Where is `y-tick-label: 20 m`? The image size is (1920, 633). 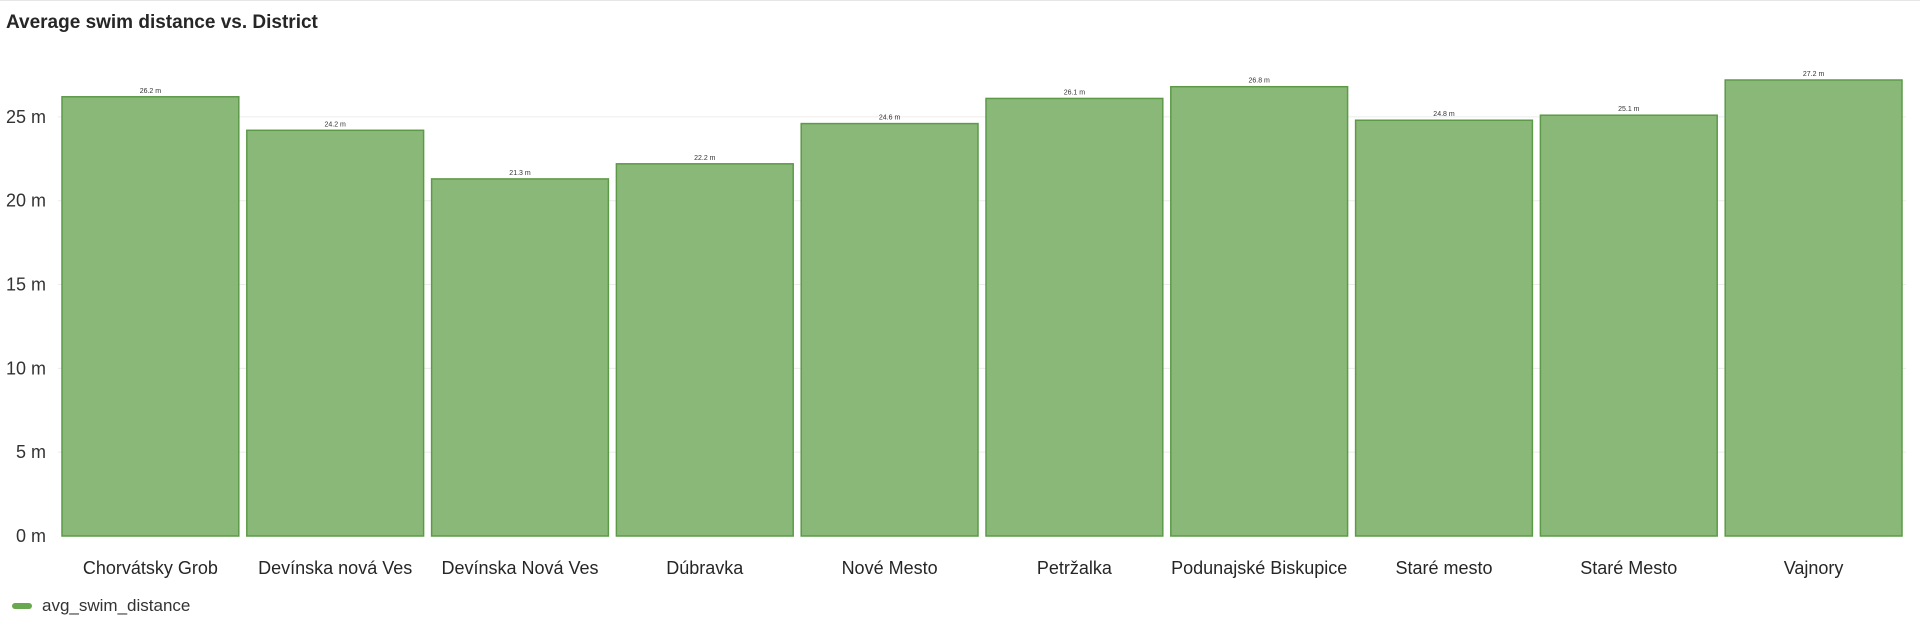
y-tick-label: 20 m is located at coordinates (26, 201).